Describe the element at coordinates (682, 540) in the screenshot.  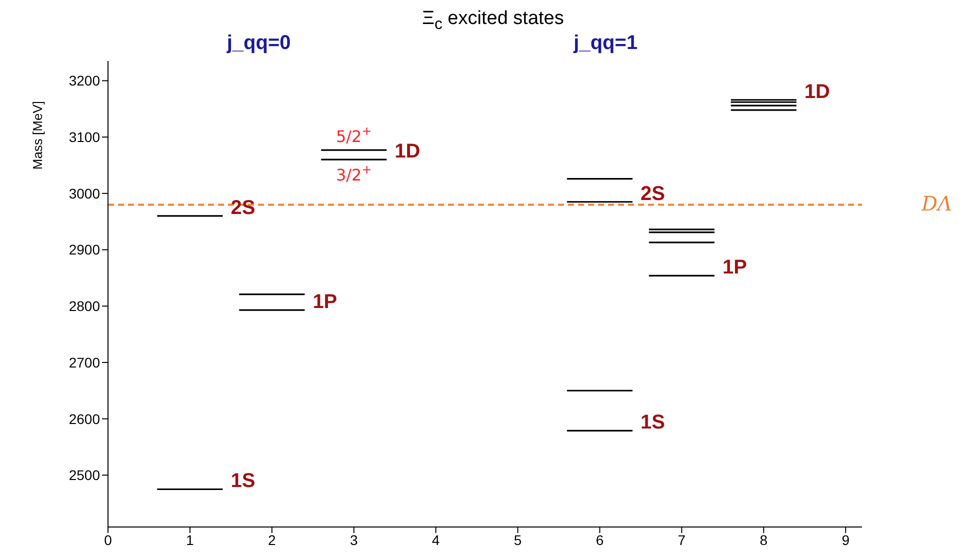
I see `x-tick-label: 7` at that location.